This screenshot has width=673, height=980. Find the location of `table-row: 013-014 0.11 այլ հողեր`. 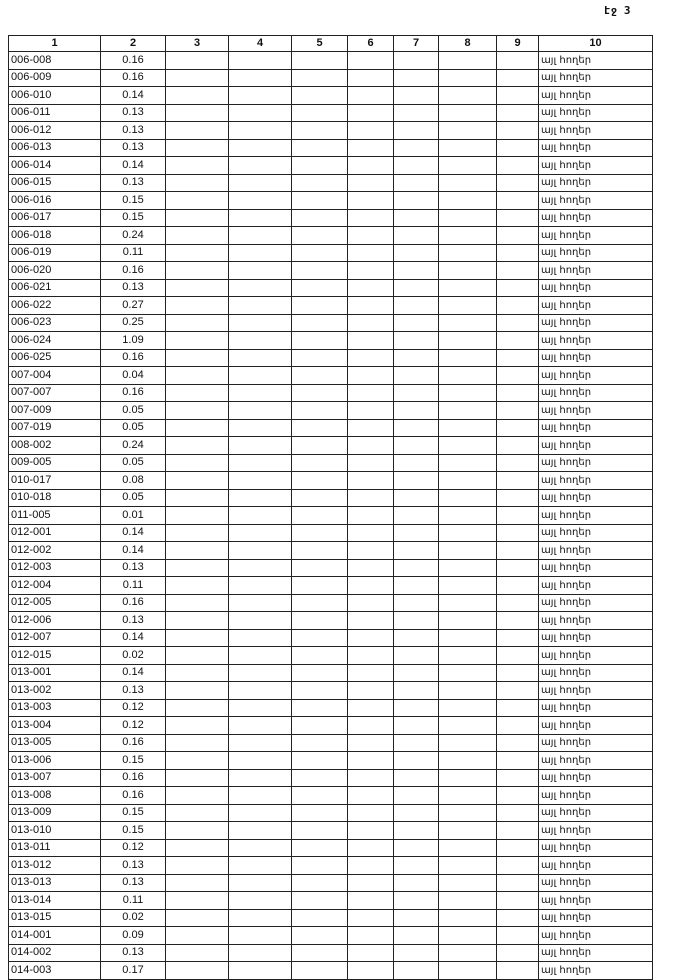

table-row: 013-014 0.11 այլ հողեր is located at coordinates (330, 900).